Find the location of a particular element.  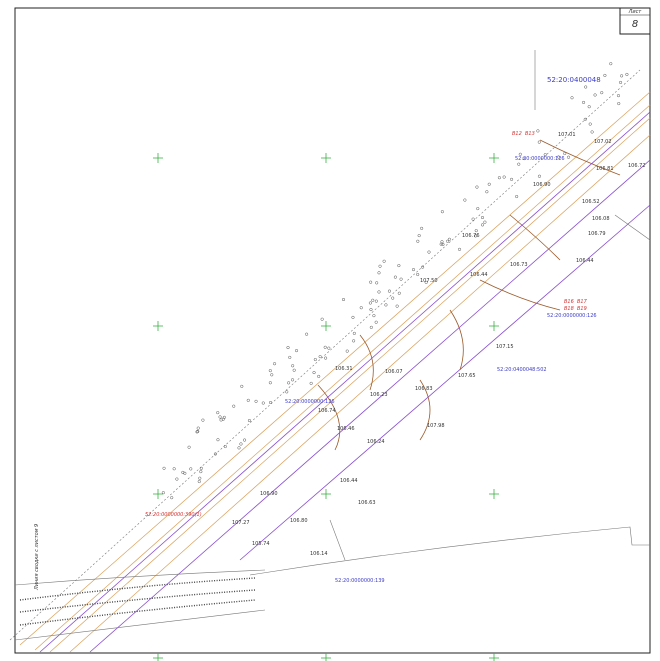

marker: B13 is located at coordinates (530, 134).